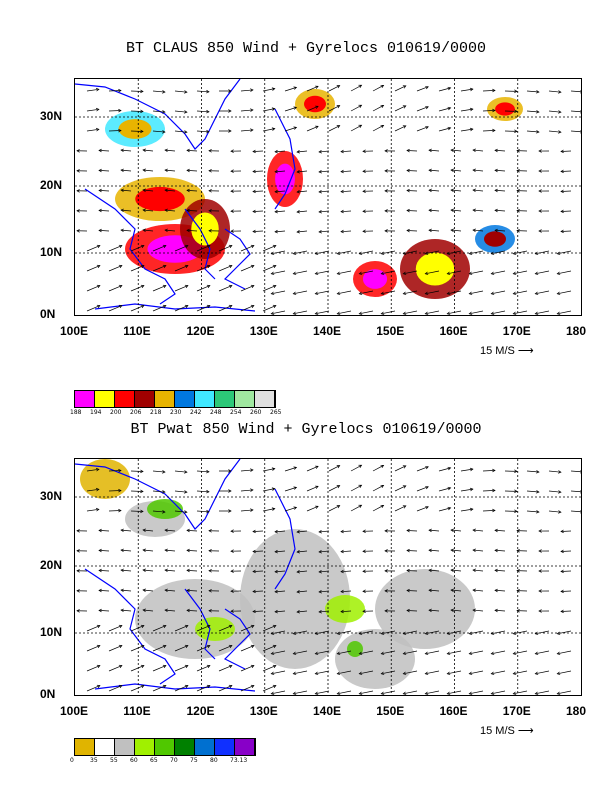  What do you see at coordinates (96, 412) in the screenshot?
I see `colorbar-label: 194` at bounding box center [96, 412].